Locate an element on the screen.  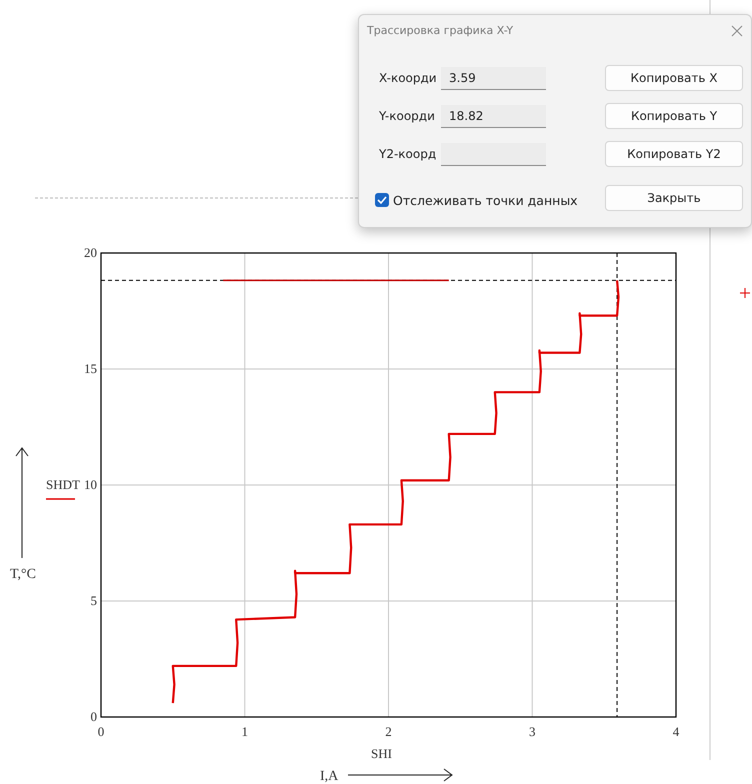
text: Копировать Y2 is located at coordinates (674, 154).